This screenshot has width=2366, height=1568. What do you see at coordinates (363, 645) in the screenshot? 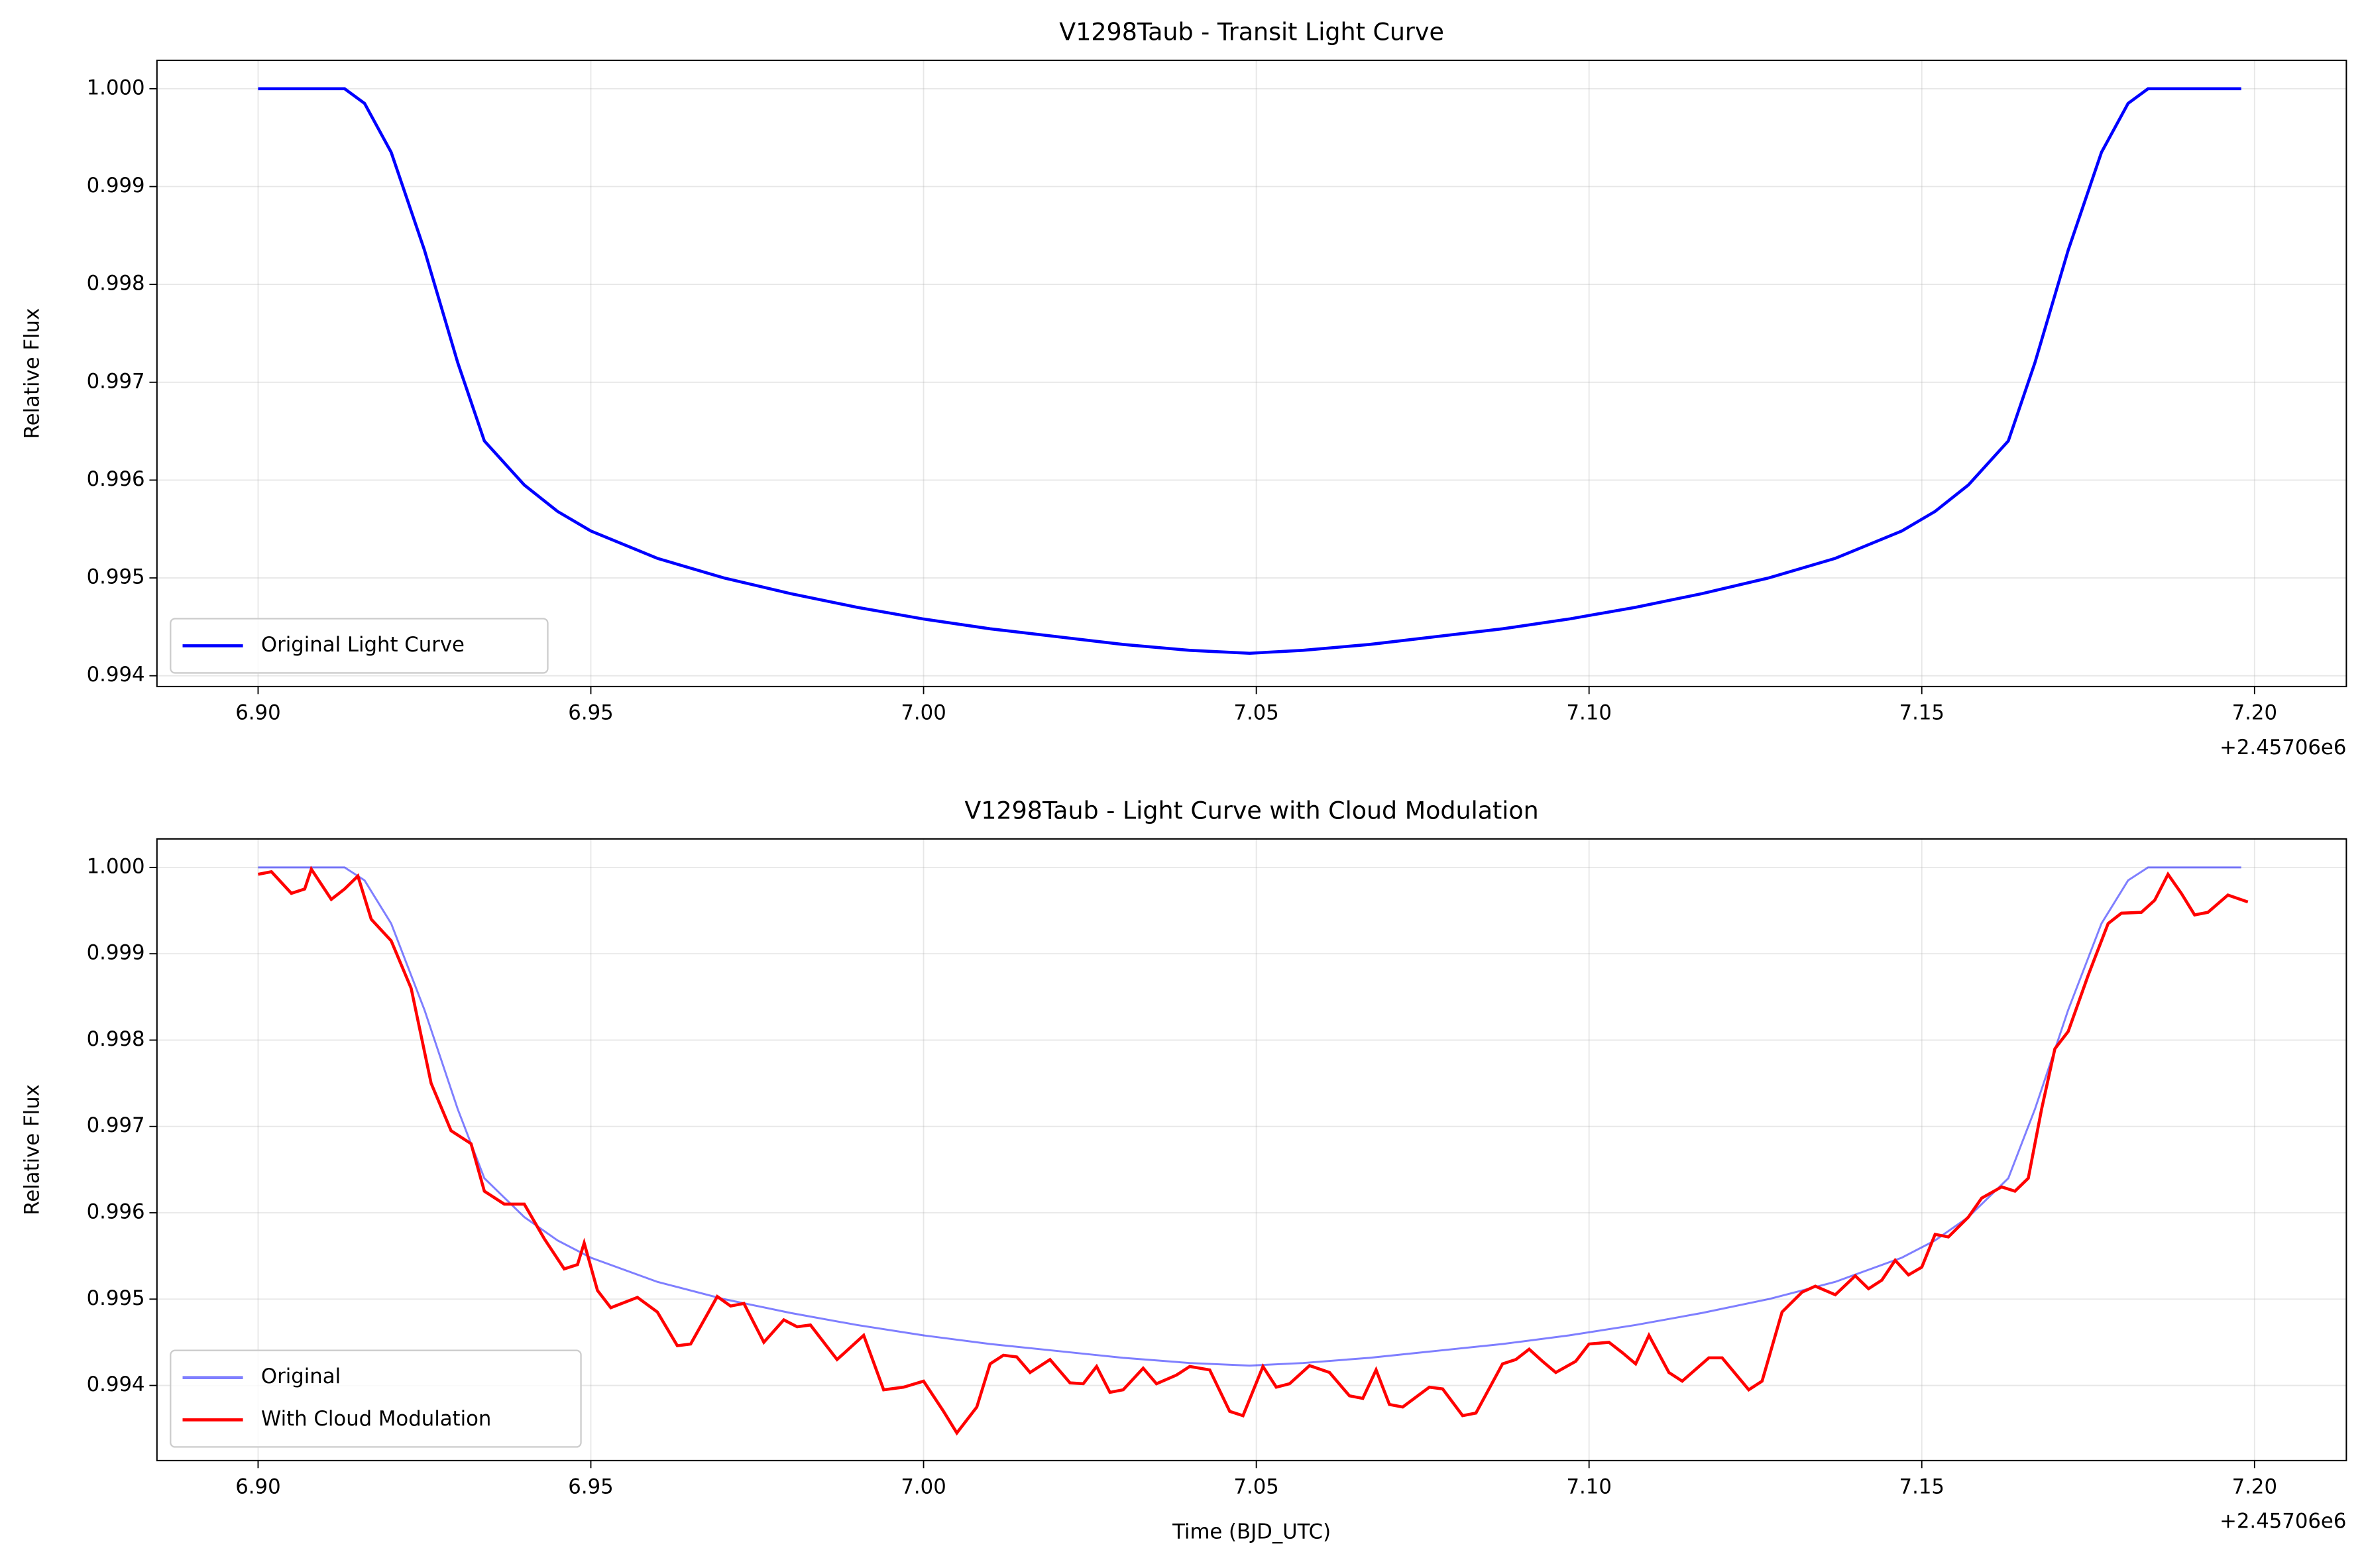
I see `legend-label: Original Light Curve` at bounding box center [363, 645].